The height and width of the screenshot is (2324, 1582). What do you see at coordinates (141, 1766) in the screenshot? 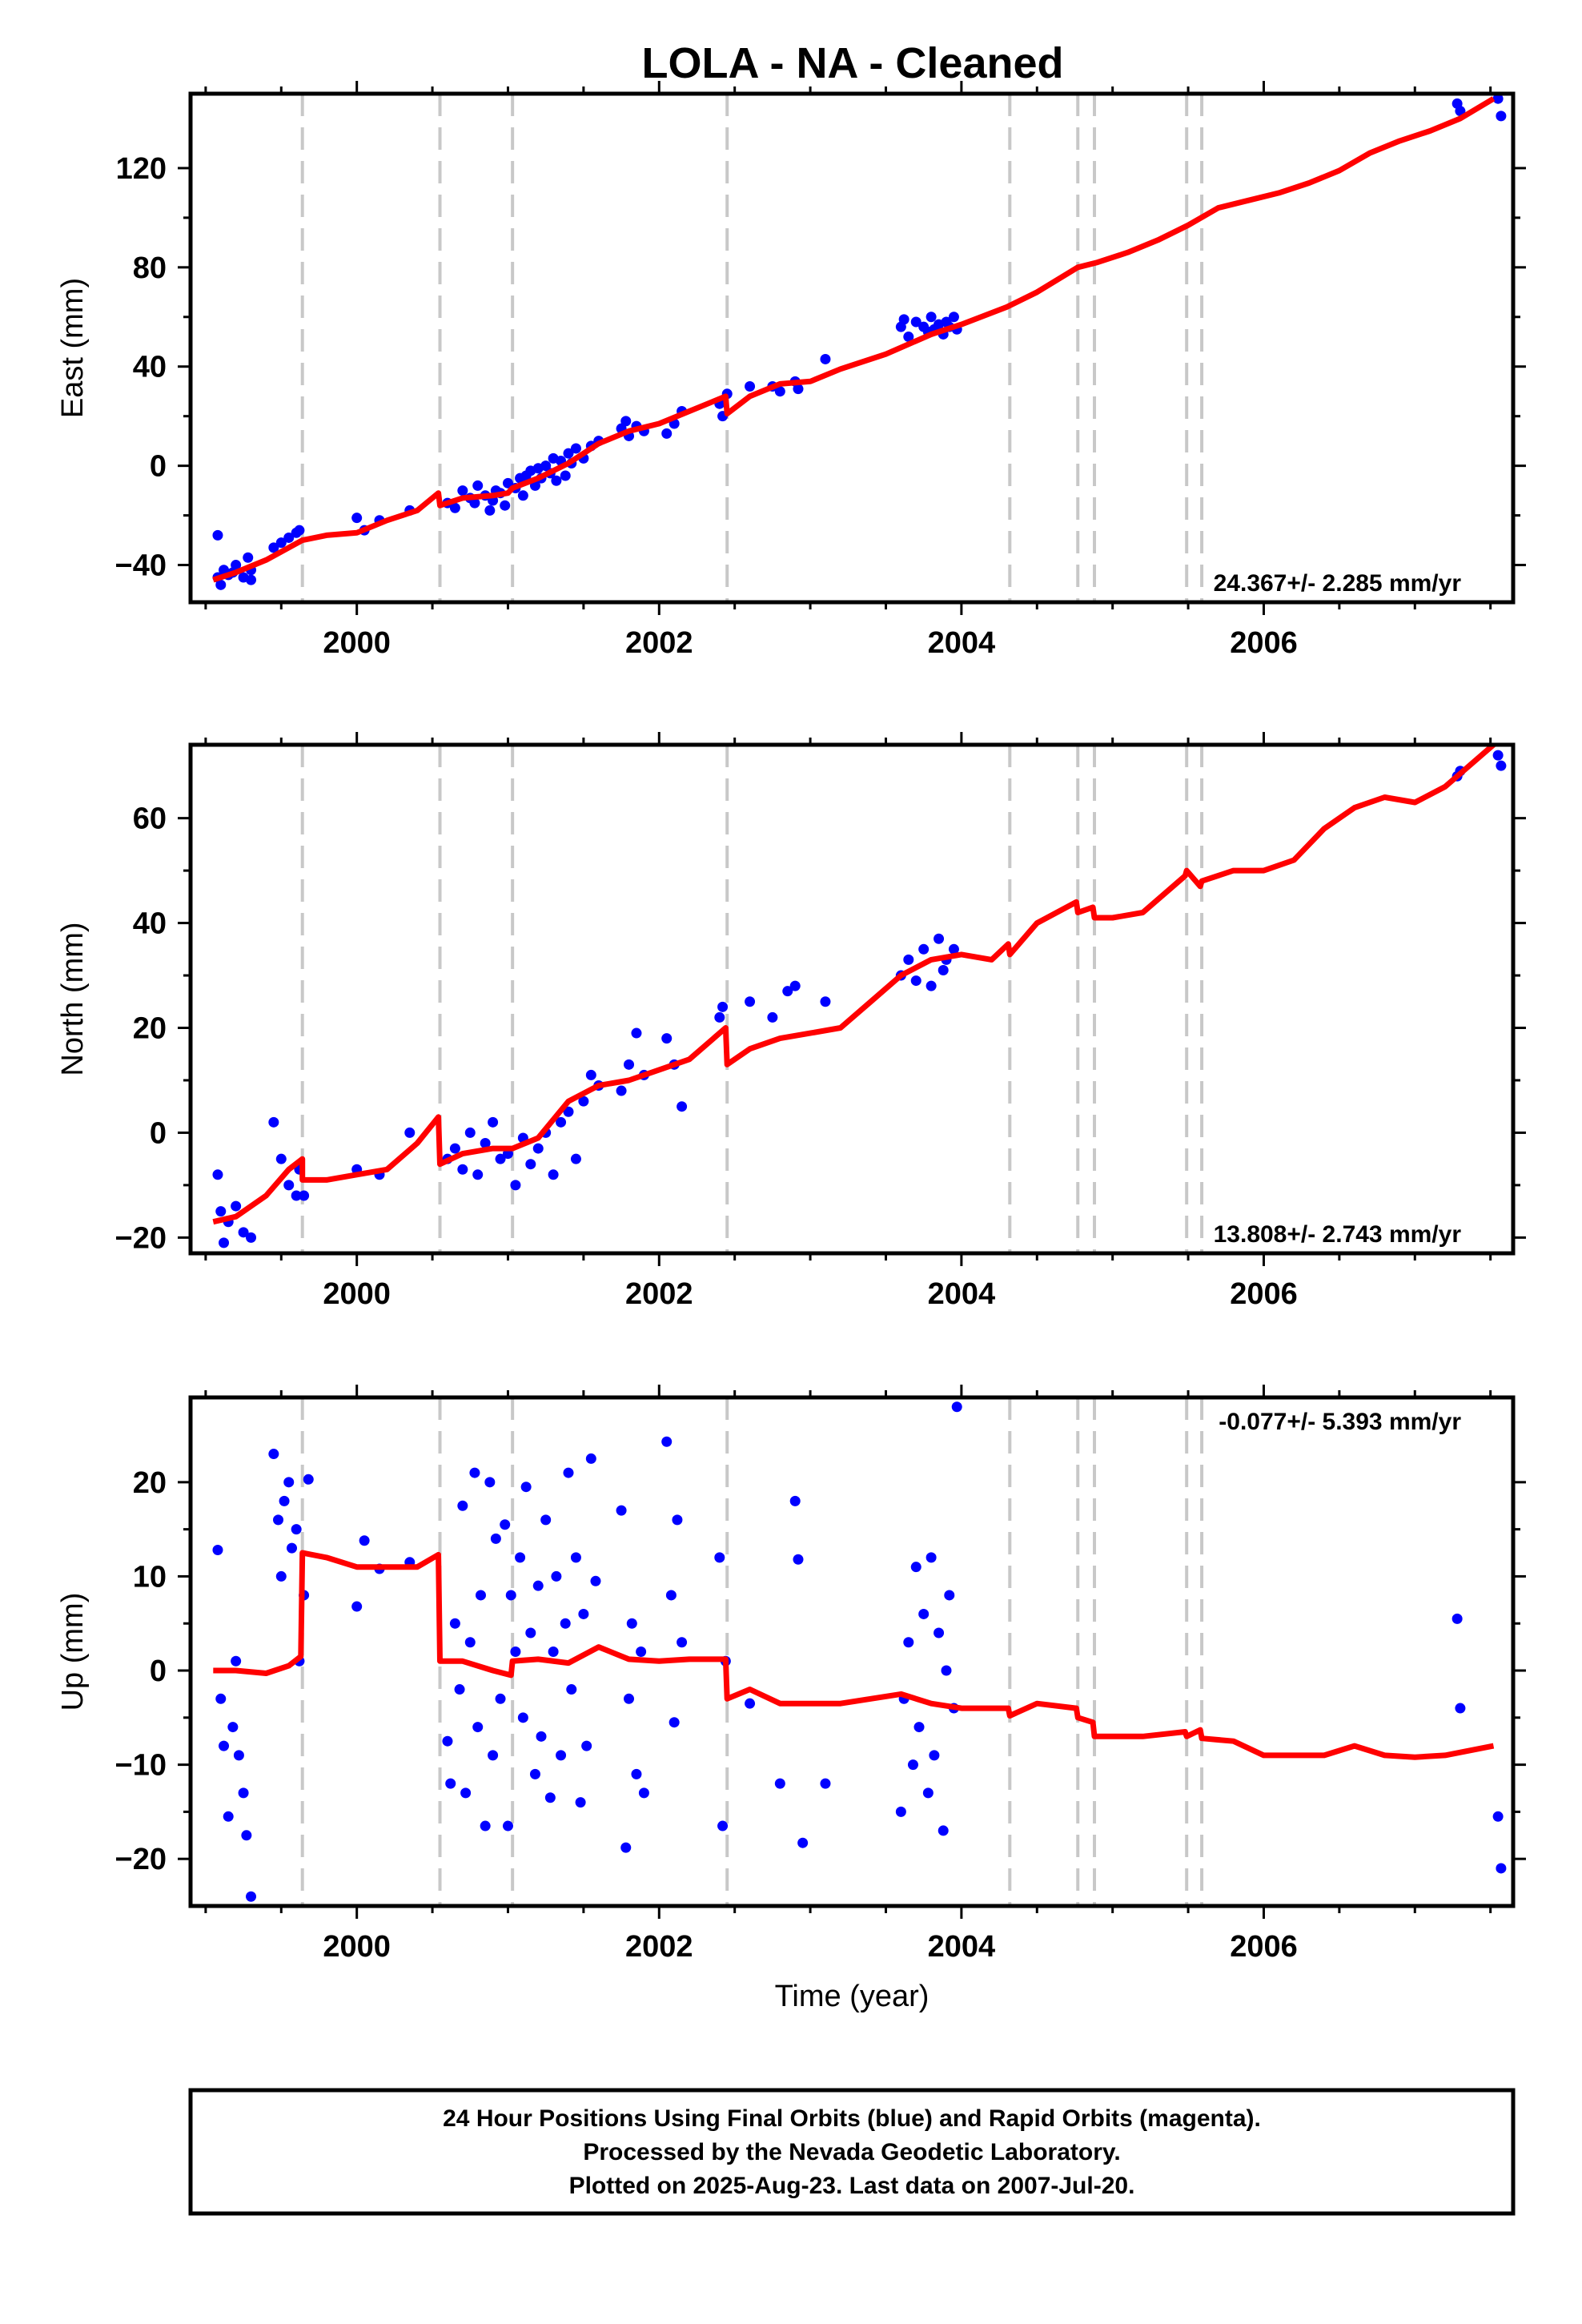
I see `y-tick-label: −10` at bounding box center [141, 1766].